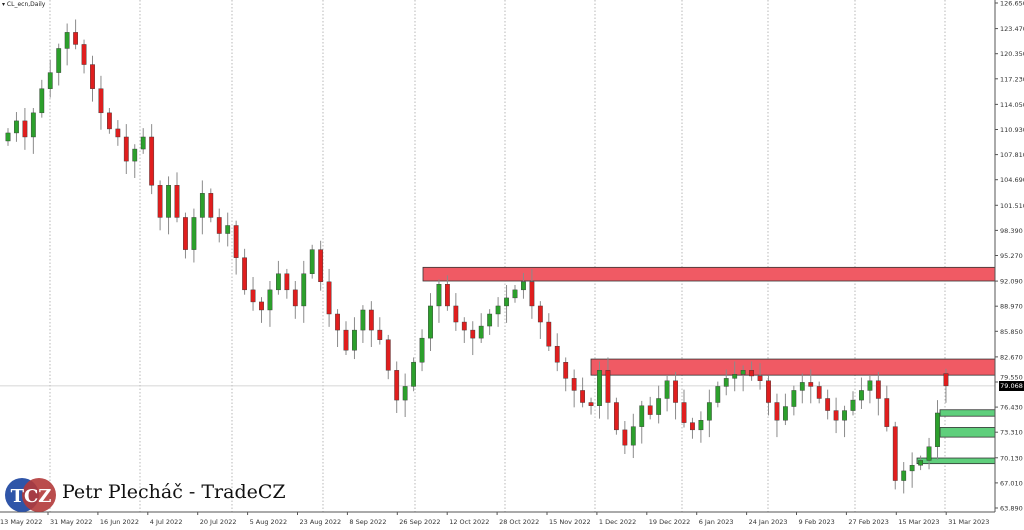 This screenshot has height=530, width=1024. Describe the element at coordinates (218, 522) in the screenshot. I see `time-tick-label: 20 Jul 2022` at that location.